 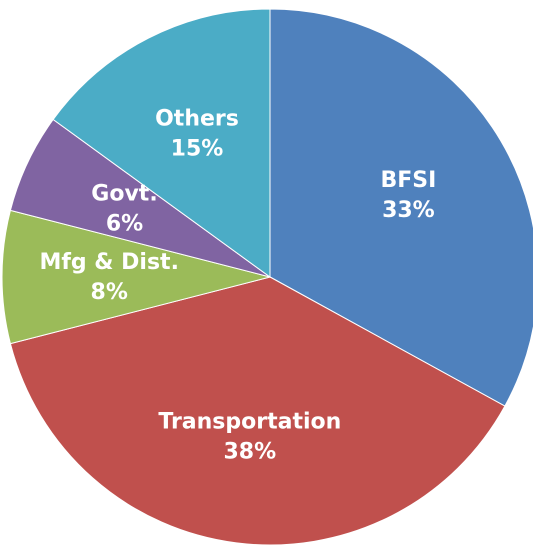 What do you see at coordinates (124, 194) in the screenshot?
I see `slice-label: Govt.` at bounding box center [124, 194].